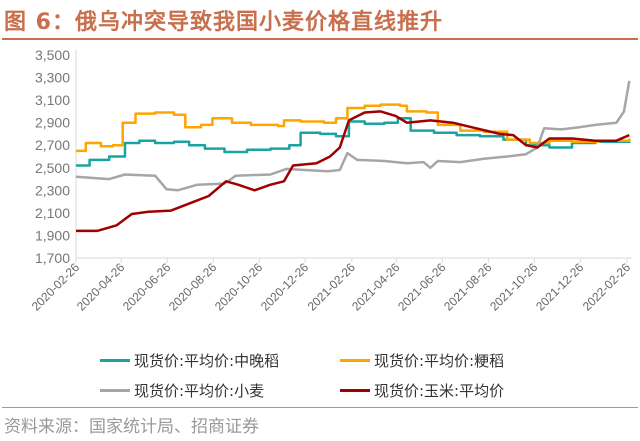  What do you see at coordinates (422, 287) in the screenshot?
I see `x-tick-label: 2021-06-26` at bounding box center [422, 287].